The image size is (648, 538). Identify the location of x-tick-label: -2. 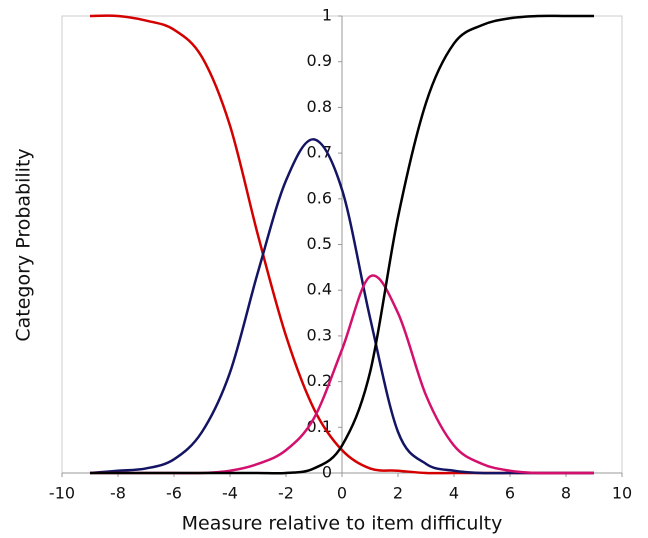
(286, 493).